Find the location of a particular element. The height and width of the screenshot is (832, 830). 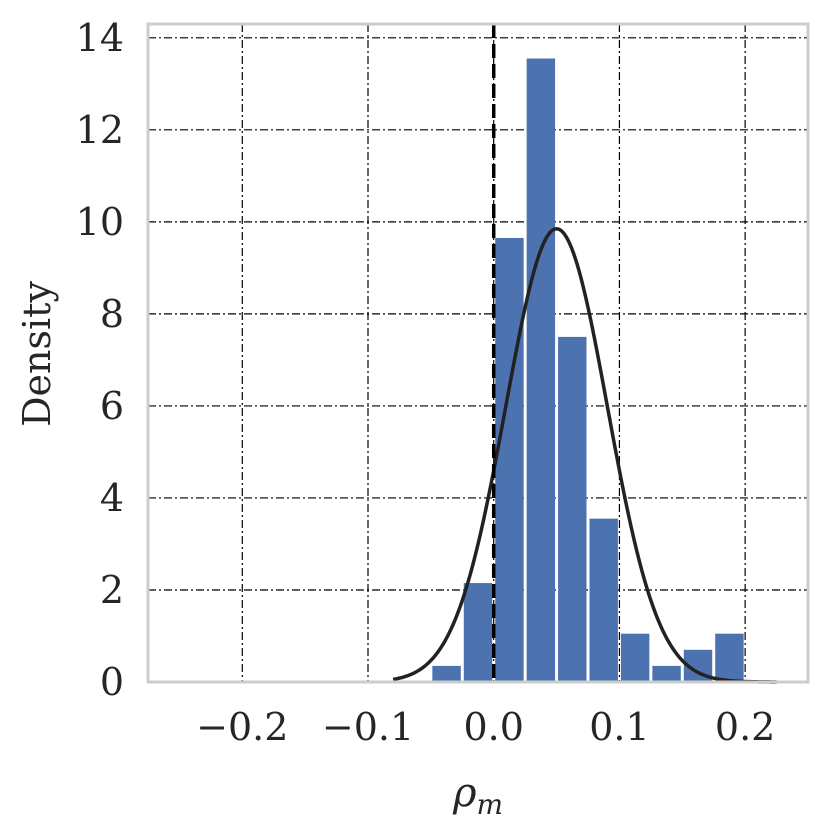

y-tick-label-0: 0 is located at coordinates (112, 682).